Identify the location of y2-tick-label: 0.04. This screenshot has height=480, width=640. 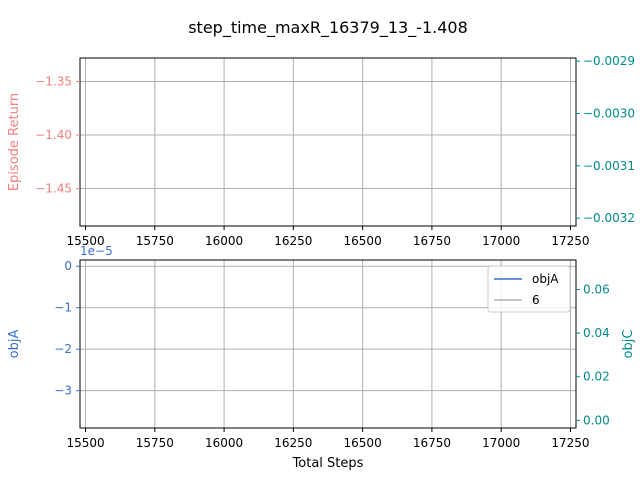
(596, 333).